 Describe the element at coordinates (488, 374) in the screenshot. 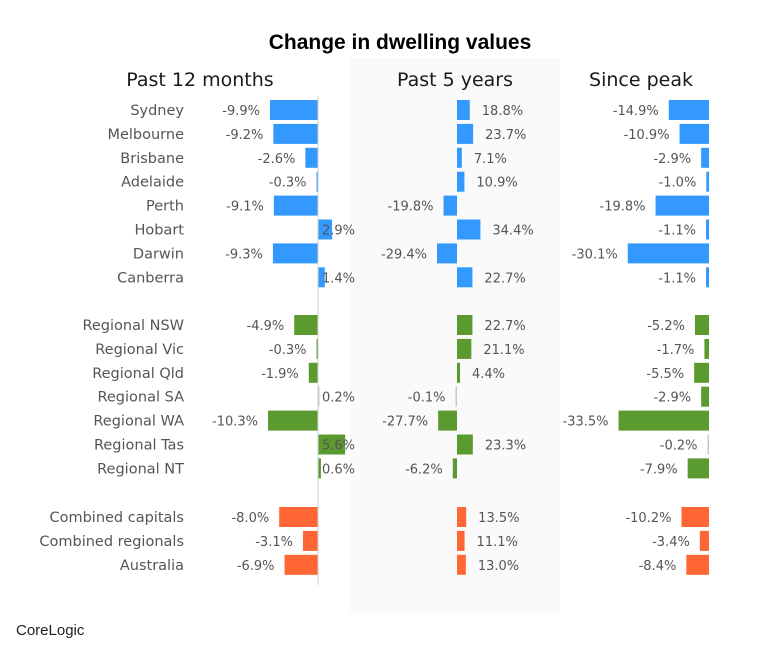

I see `value-label-past5: 4.4%` at that location.